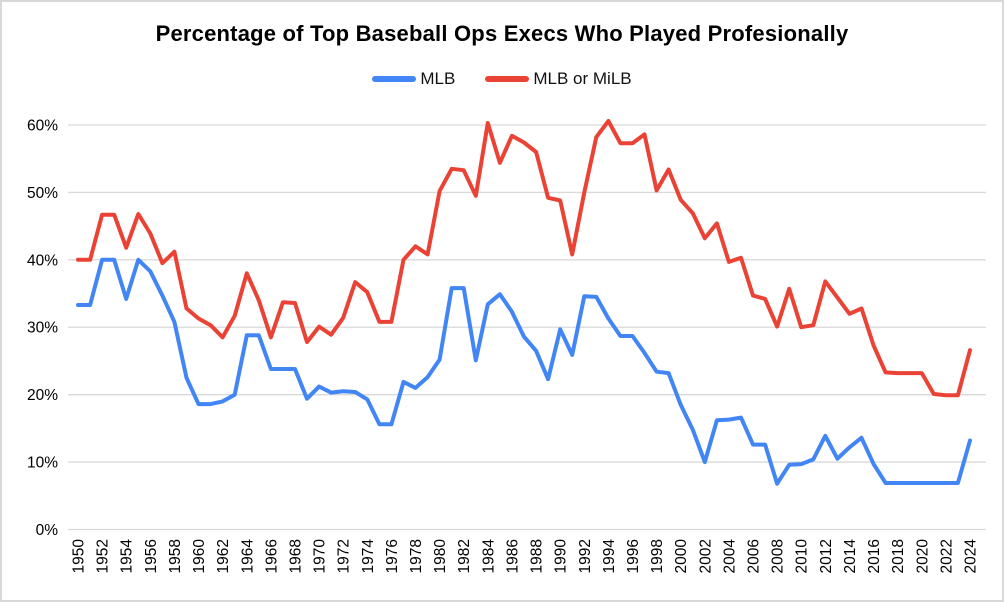 The height and width of the screenshot is (602, 1004). Describe the element at coordinates (42, 328) in the screenshot. I see `y-axis-label: 30%` at that location.